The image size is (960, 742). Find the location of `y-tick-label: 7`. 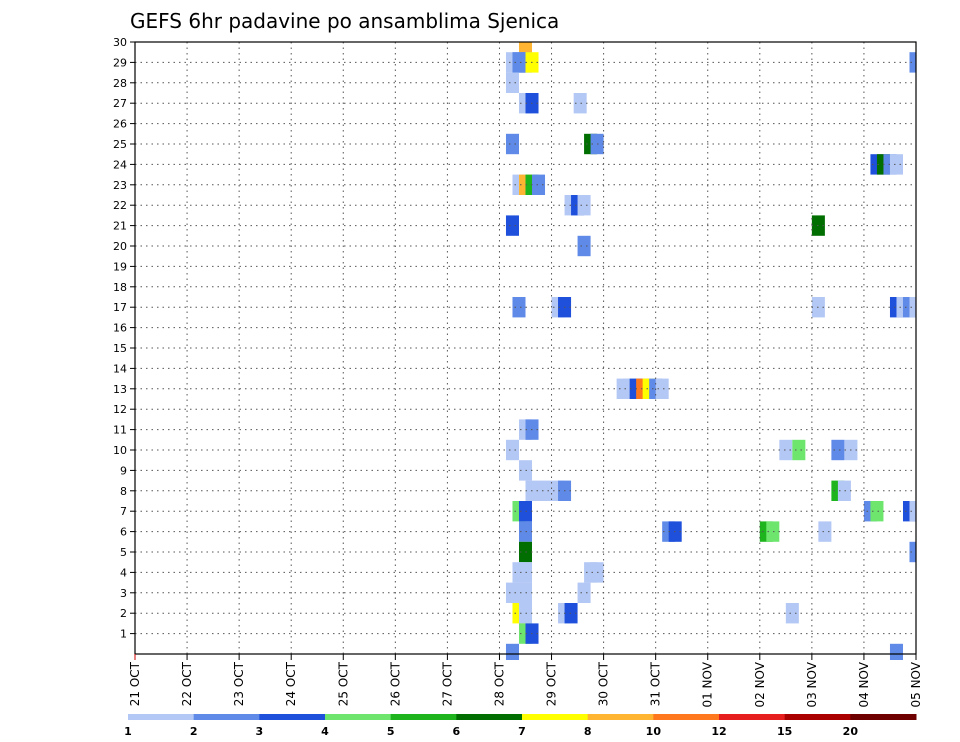

y-tick-label: 7 is located at coordinates (123, 511).